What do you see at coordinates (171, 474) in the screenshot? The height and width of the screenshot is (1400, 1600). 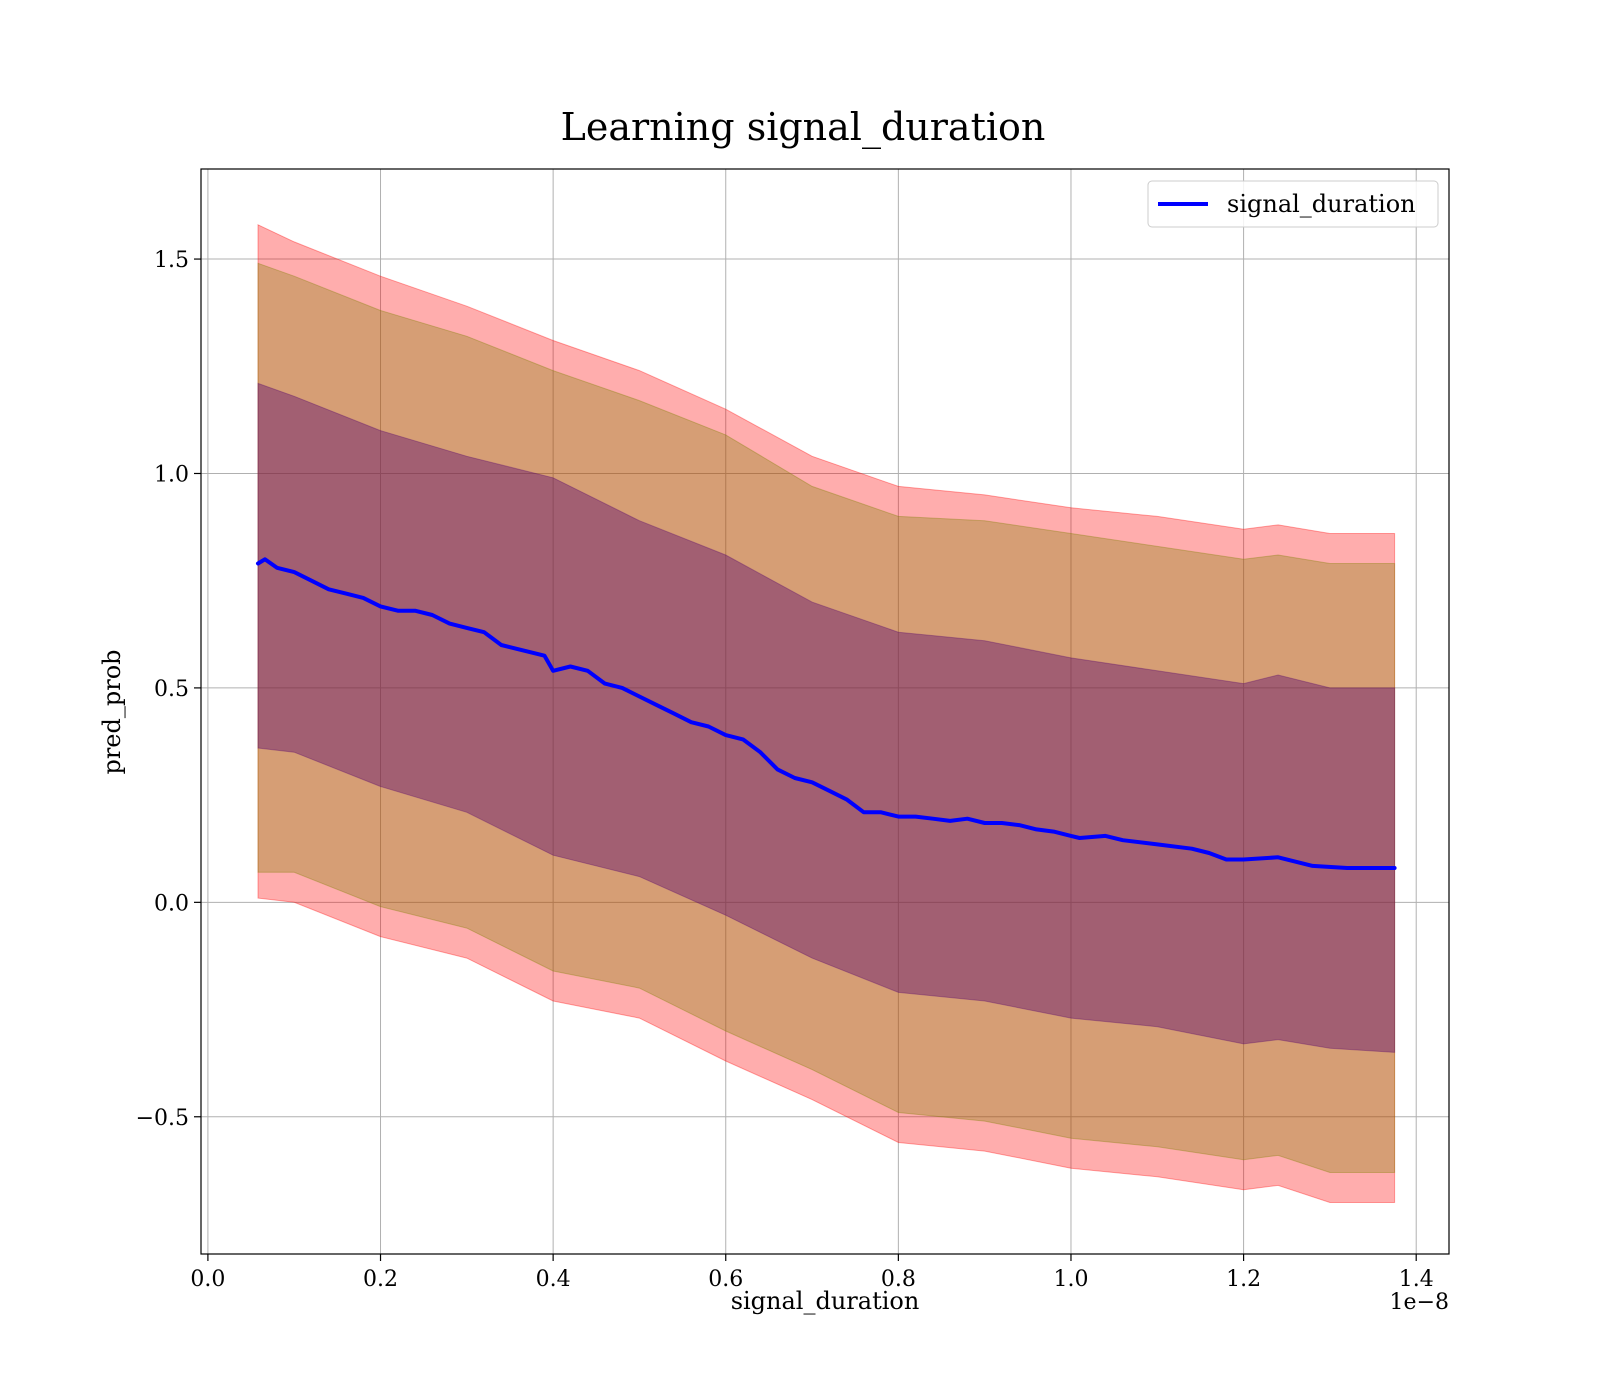 I see `y-tick-label: 1.0` at bounding box center [171, 474].